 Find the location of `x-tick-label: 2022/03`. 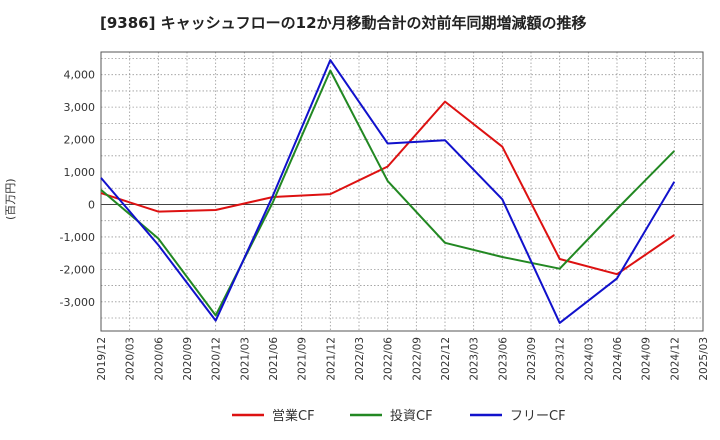

x-tick-label: 2022/03 is located at coordinates (360, 359).